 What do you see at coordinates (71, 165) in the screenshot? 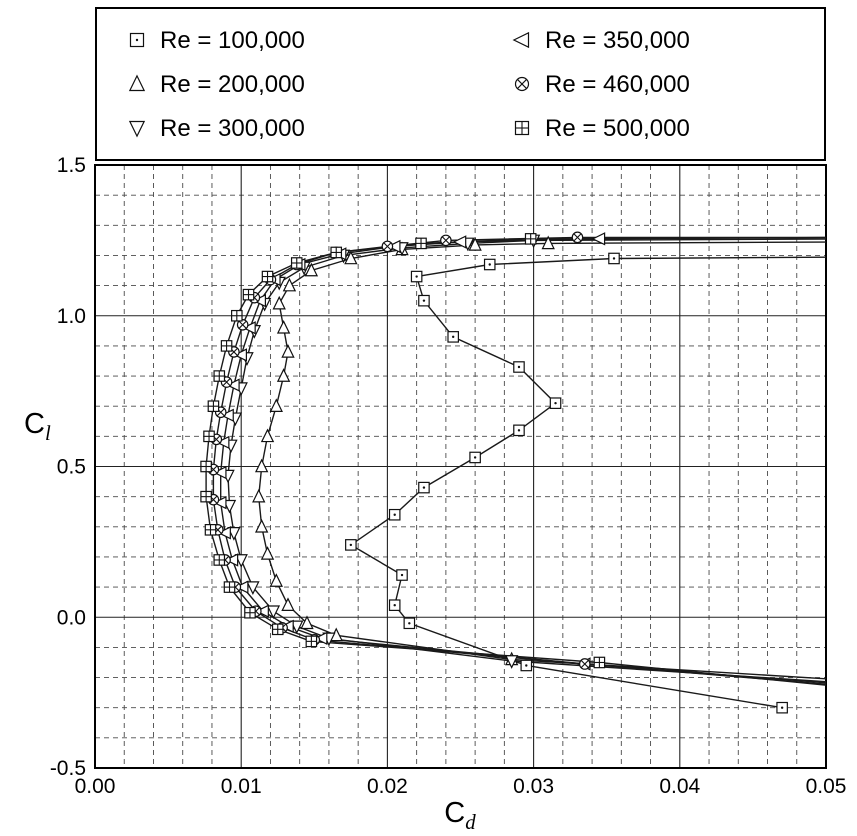
I see `y-tick-label: 1.5` at bounding box center [71, 165].